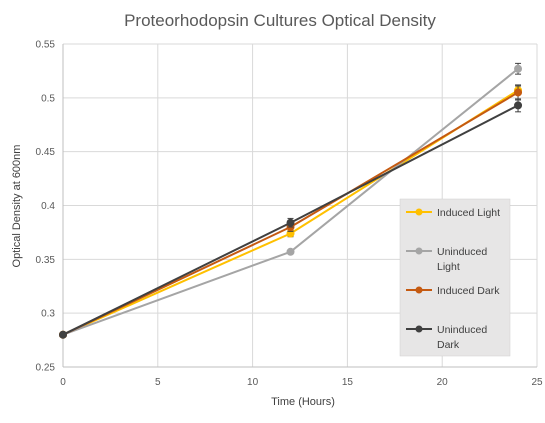  What do you see at coordinates (468, 291) in the screenshot?
I see `legend-label: Induced Dark` at bounding box center [468, 291].